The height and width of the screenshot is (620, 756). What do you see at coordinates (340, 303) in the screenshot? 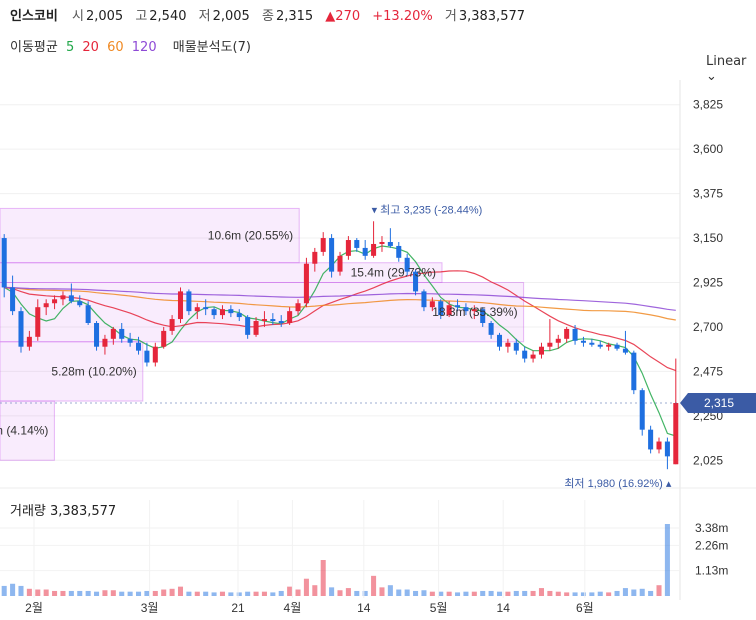
I see `ma-60-line` at bounding box center [340, 303].